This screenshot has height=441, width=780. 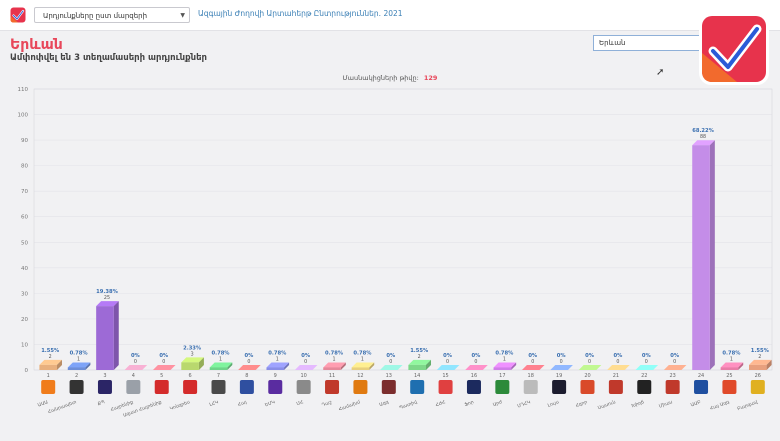 What do you see at coordinates (95, 16) in the screenshot?
I see `region-selector-value: Արդյունքները ըստ մարզերի` at bounding box center [95, 16].